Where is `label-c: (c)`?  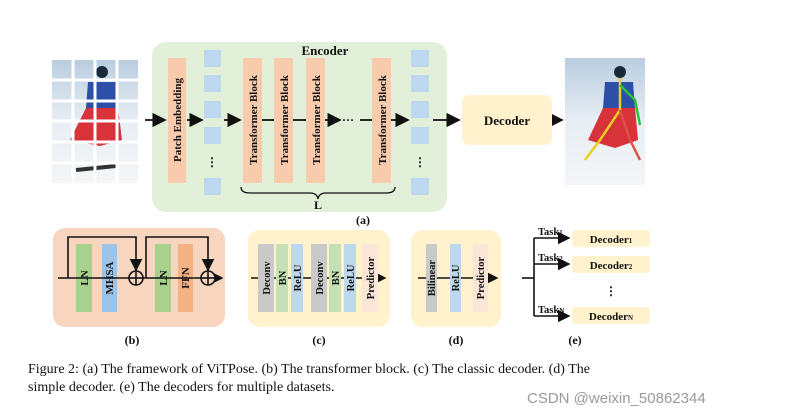 label-c: (c) is located at coordinates (318, 340).